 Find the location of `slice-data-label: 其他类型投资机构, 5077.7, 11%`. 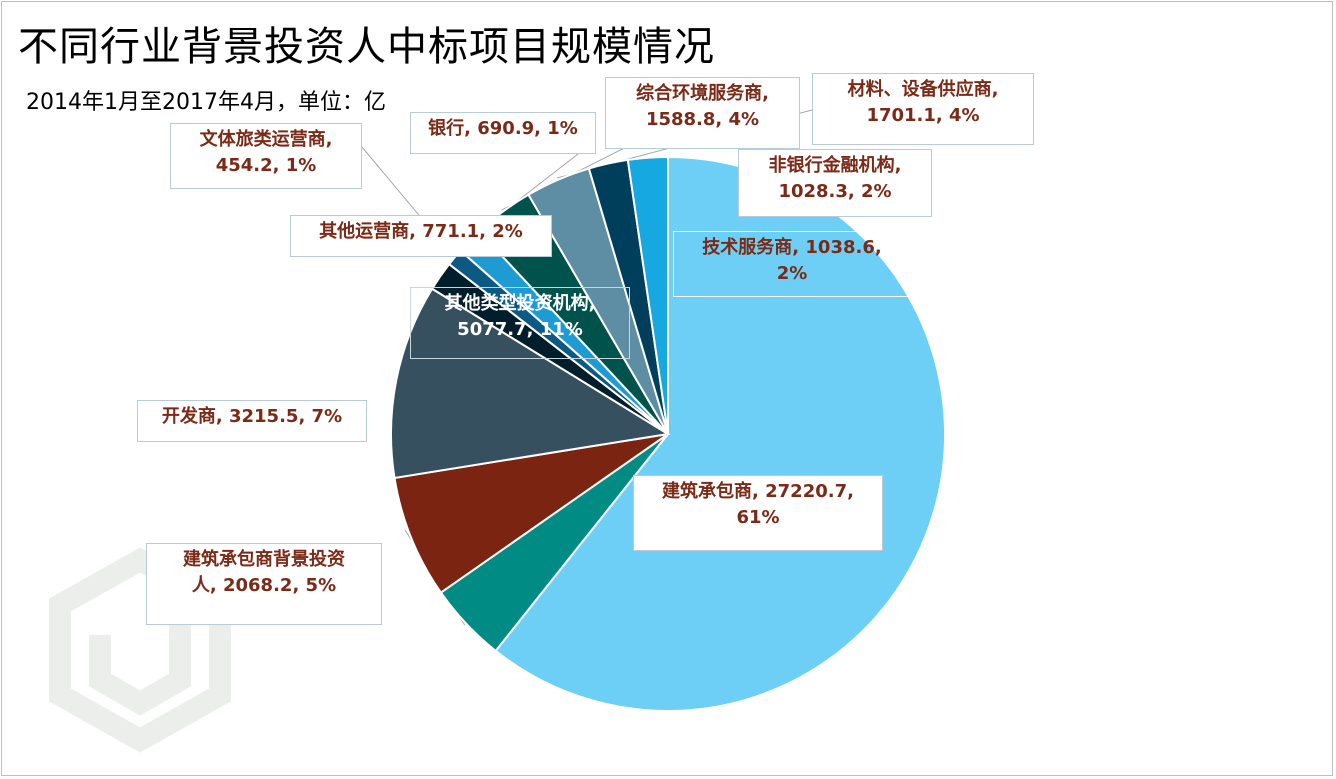

slice-data-label: 其他类型投资机构, 5077.7, 11% is located at coordinates (520, 323).